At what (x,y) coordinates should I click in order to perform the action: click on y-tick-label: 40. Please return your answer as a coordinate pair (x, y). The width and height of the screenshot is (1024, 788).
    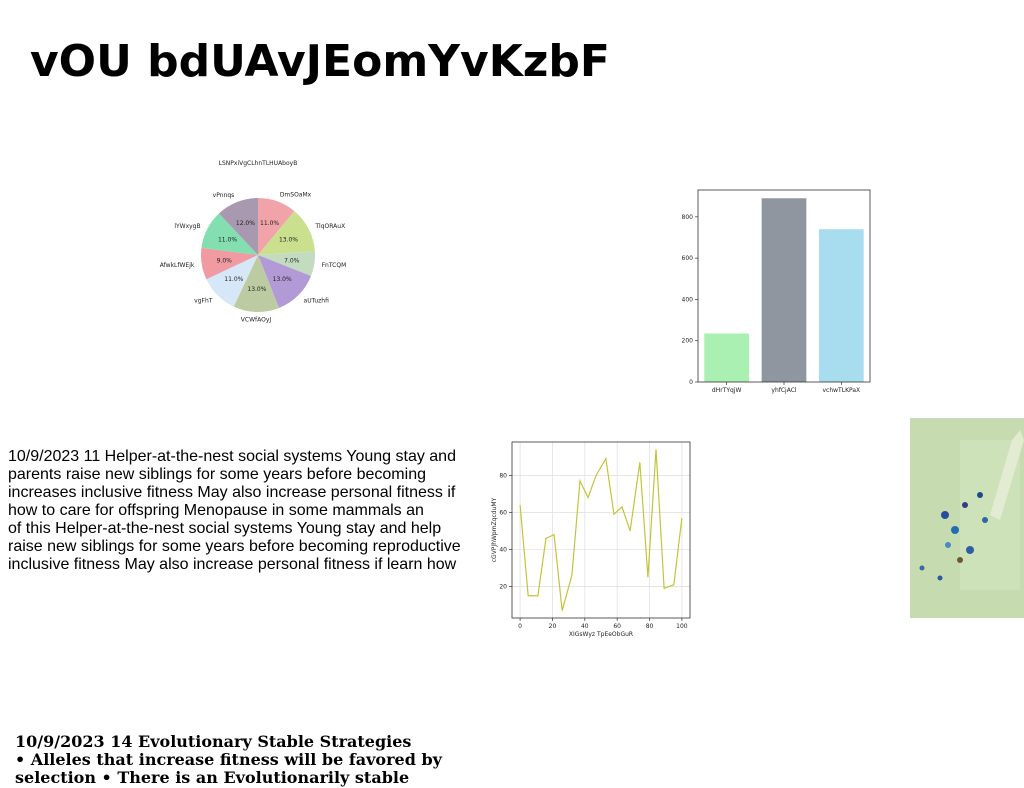
    Looking at the image, I should click on (503, 549).